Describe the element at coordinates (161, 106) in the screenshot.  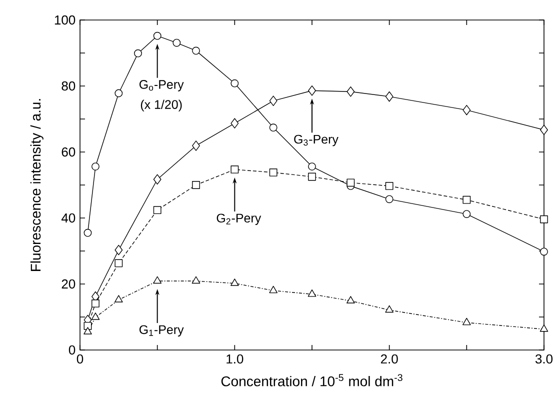
I see `annotation: (x 1/20)` at that location.